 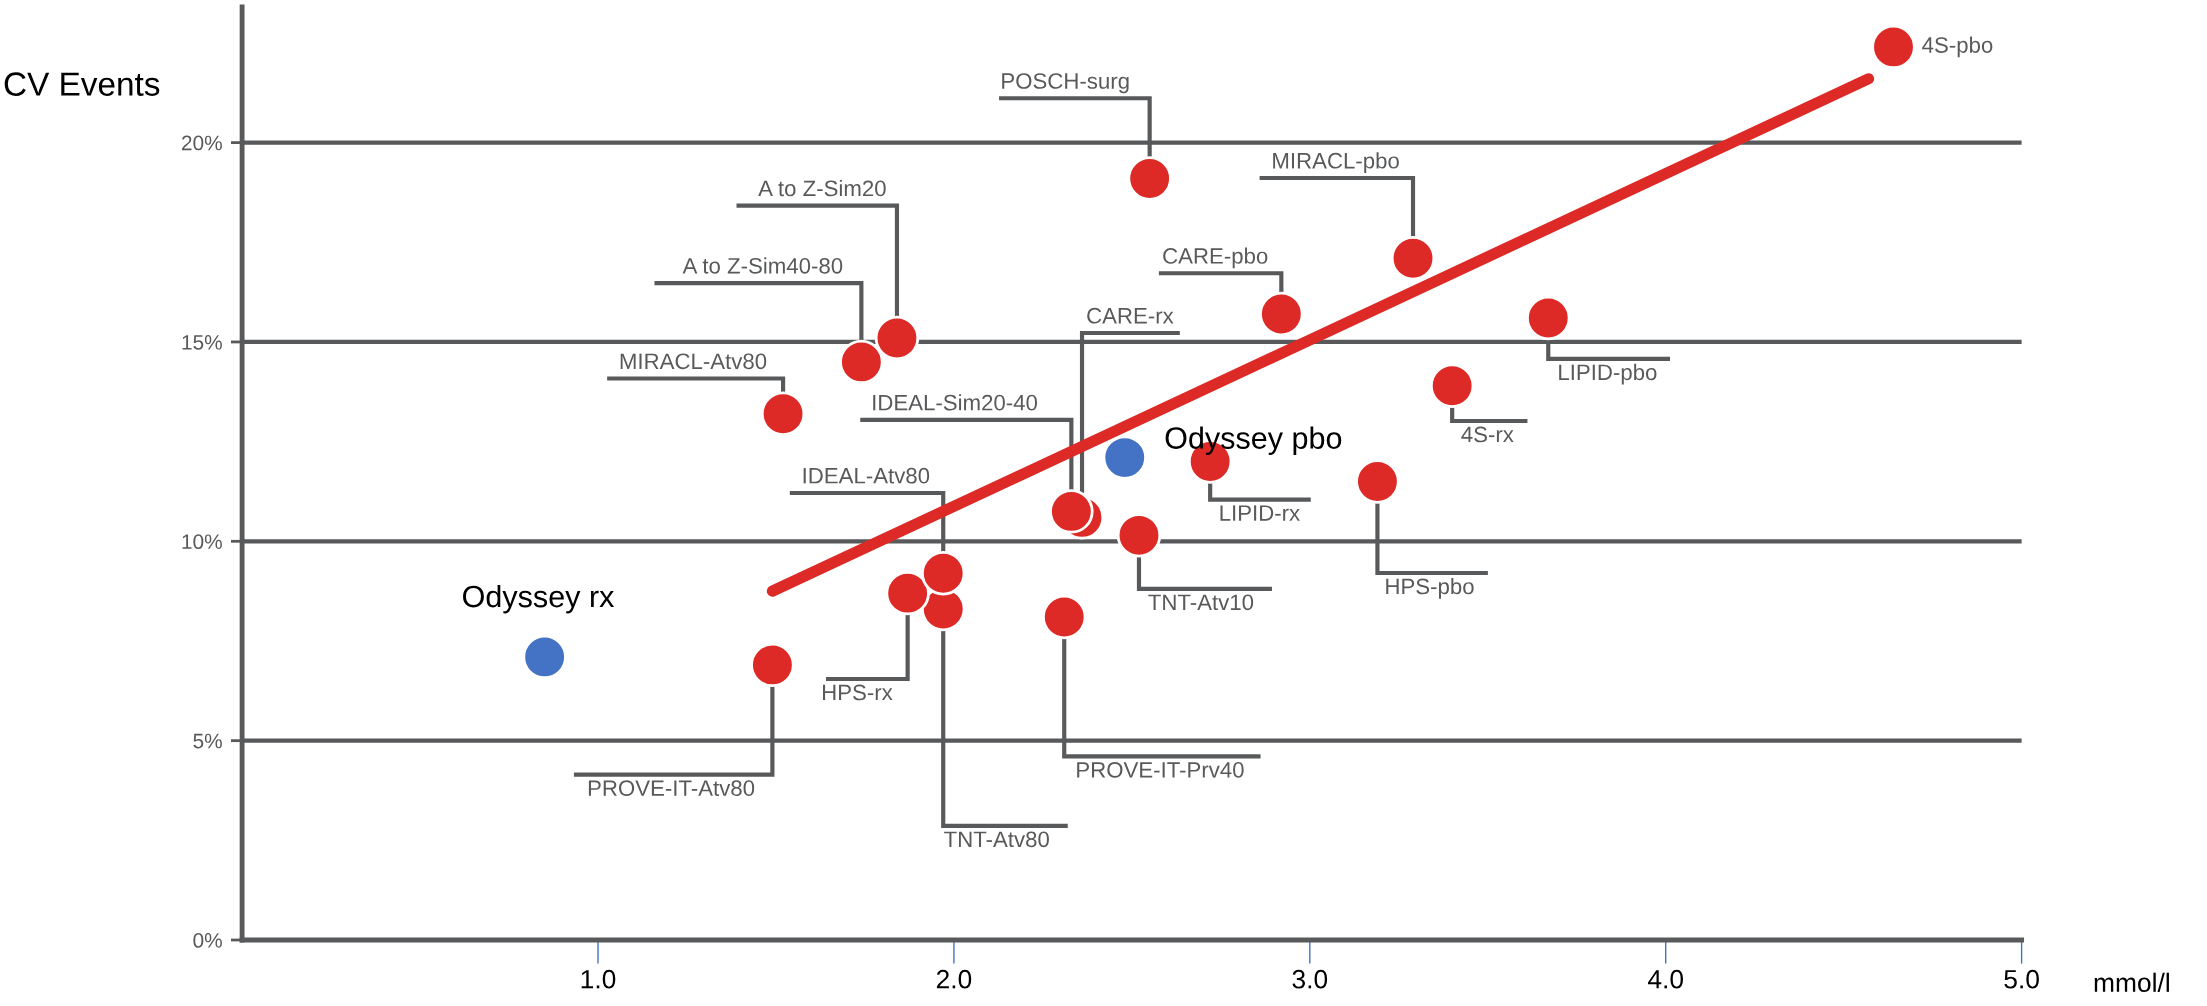 What do you see at coordinates (202, 542) in the screenshot?
I see `y-tick-label: 10%` at bounding box center [202, 542].